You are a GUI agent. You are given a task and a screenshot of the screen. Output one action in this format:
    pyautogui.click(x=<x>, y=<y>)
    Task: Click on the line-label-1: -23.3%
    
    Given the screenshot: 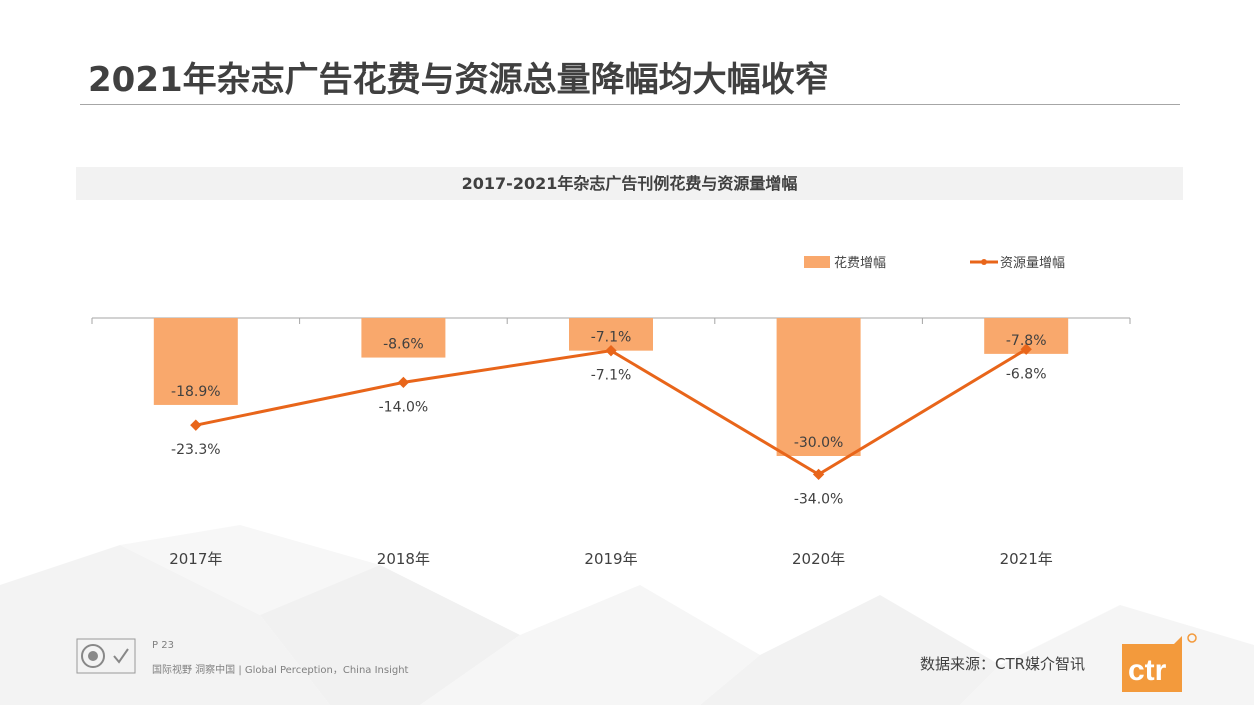 What is the action you would take?
    pyautogui.click(x=196, y=450)
    